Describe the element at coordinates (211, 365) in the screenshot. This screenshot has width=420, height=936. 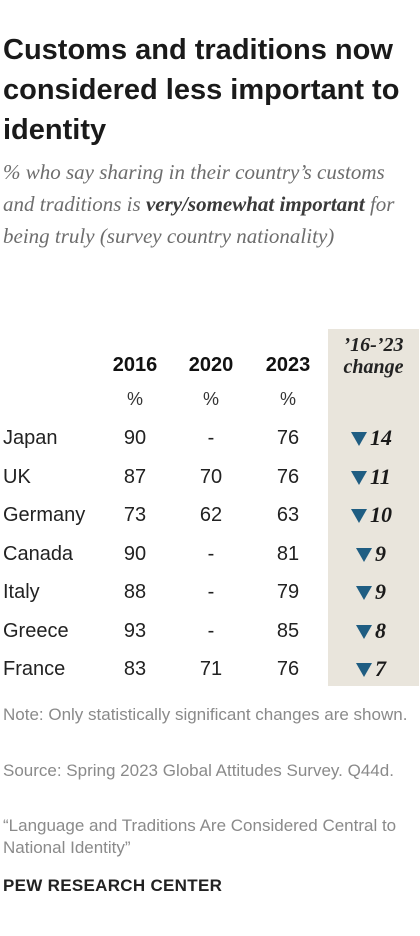
I see `column-header-2020: 2020` at that location.